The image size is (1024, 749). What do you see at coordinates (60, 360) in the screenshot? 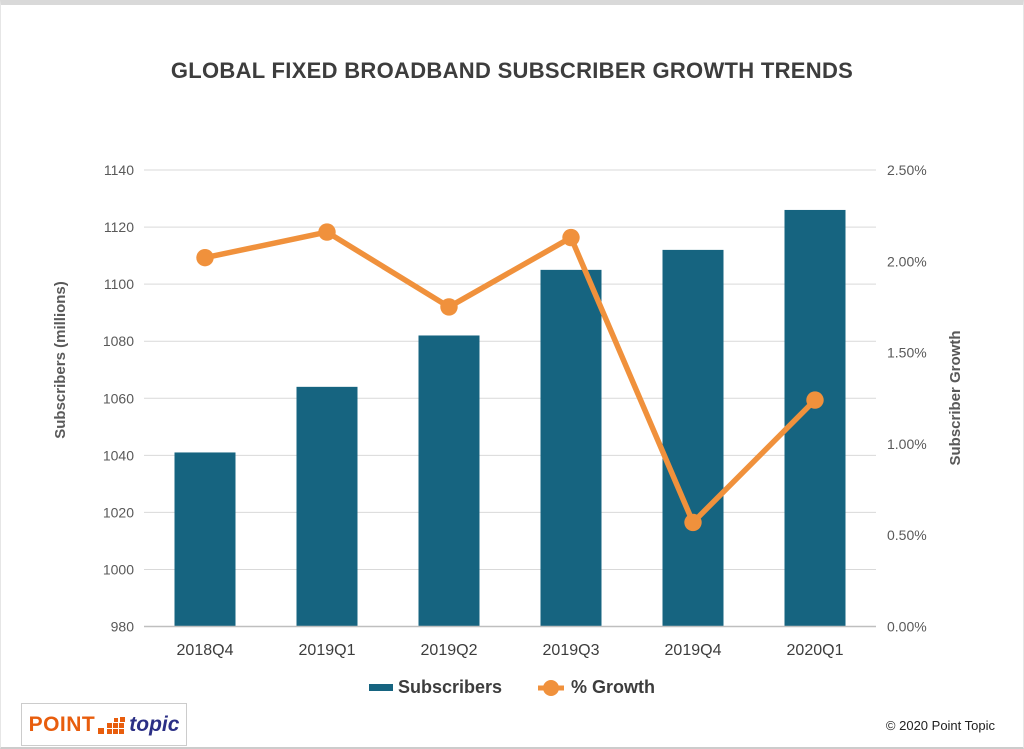
I see `left-axis-title: Subscribers (millions)` at bounding box center [60, 360].